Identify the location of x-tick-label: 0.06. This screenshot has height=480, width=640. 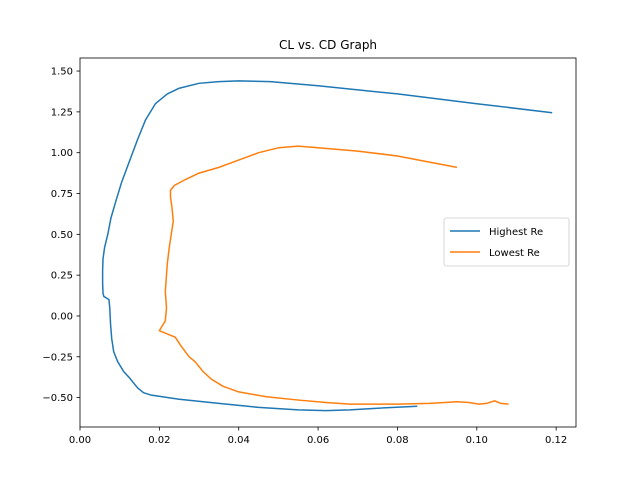
(318, 440).